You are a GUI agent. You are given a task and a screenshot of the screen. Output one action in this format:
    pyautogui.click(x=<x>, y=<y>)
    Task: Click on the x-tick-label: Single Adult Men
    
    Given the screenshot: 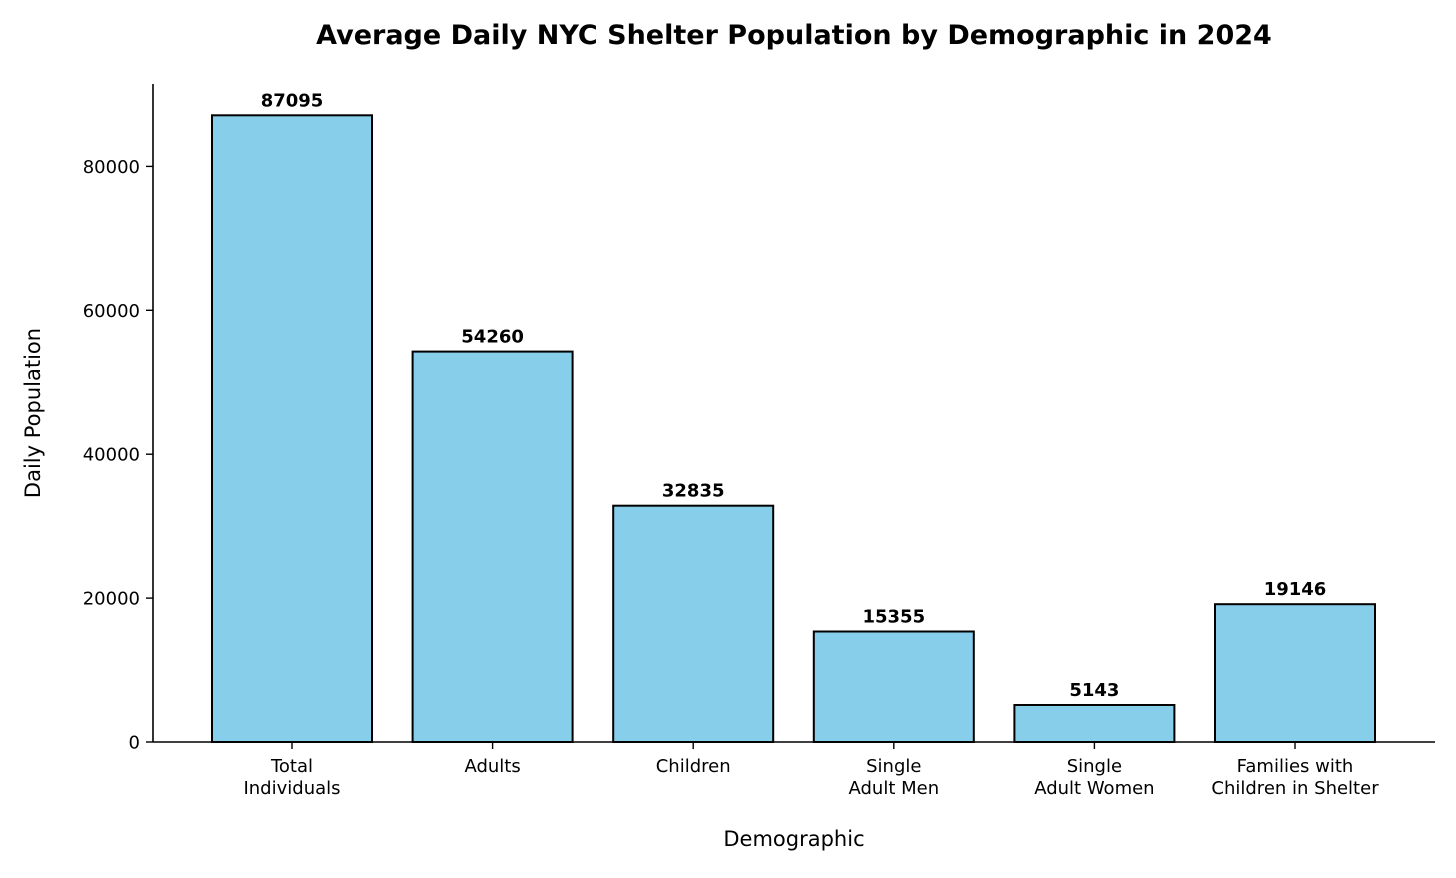 What is the action you would take?
    pyautogui.click(x=893, y=777)
    